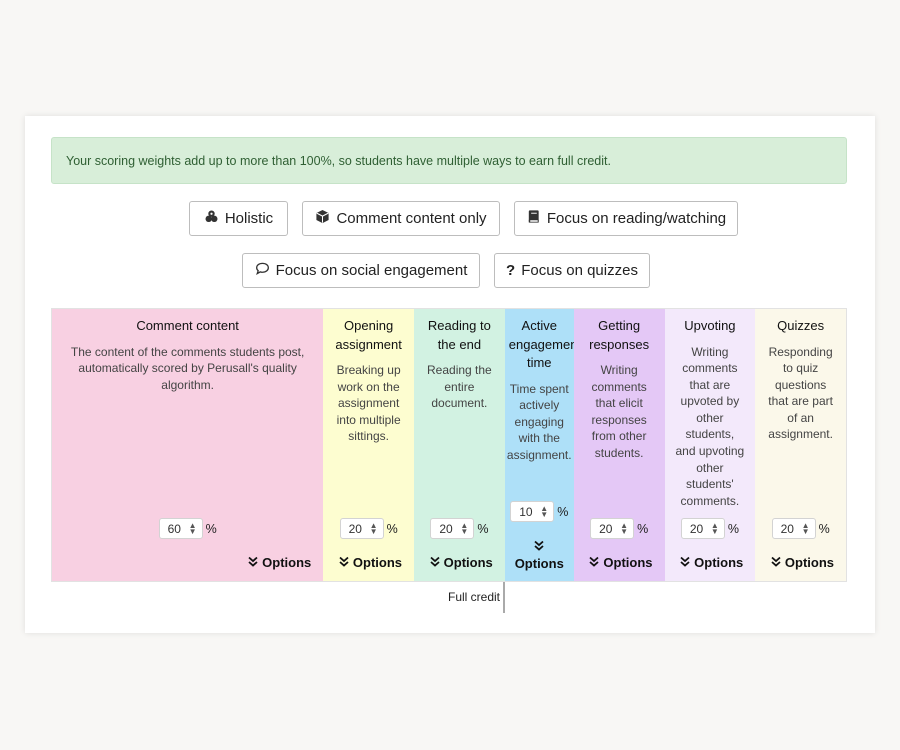 The image size is (900, 750). I want to click on question-icon: ?, so click(511, 270).